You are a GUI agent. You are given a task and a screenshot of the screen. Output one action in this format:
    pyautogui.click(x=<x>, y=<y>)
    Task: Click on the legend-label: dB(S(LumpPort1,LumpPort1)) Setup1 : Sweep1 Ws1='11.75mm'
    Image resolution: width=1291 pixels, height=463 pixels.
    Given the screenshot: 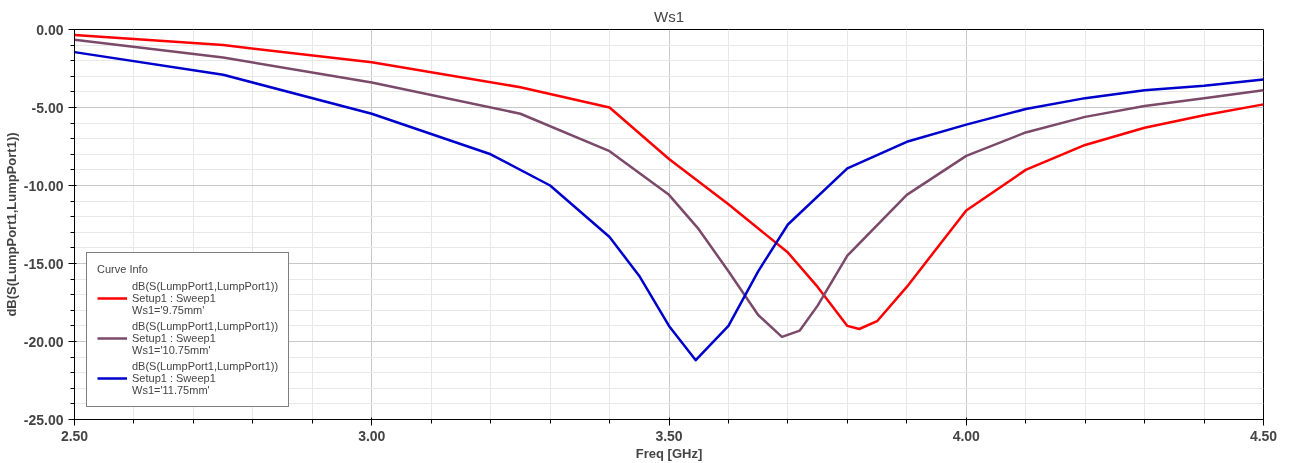 What is the action you would take?
    pyautogui.click(x=205, y=378)
    